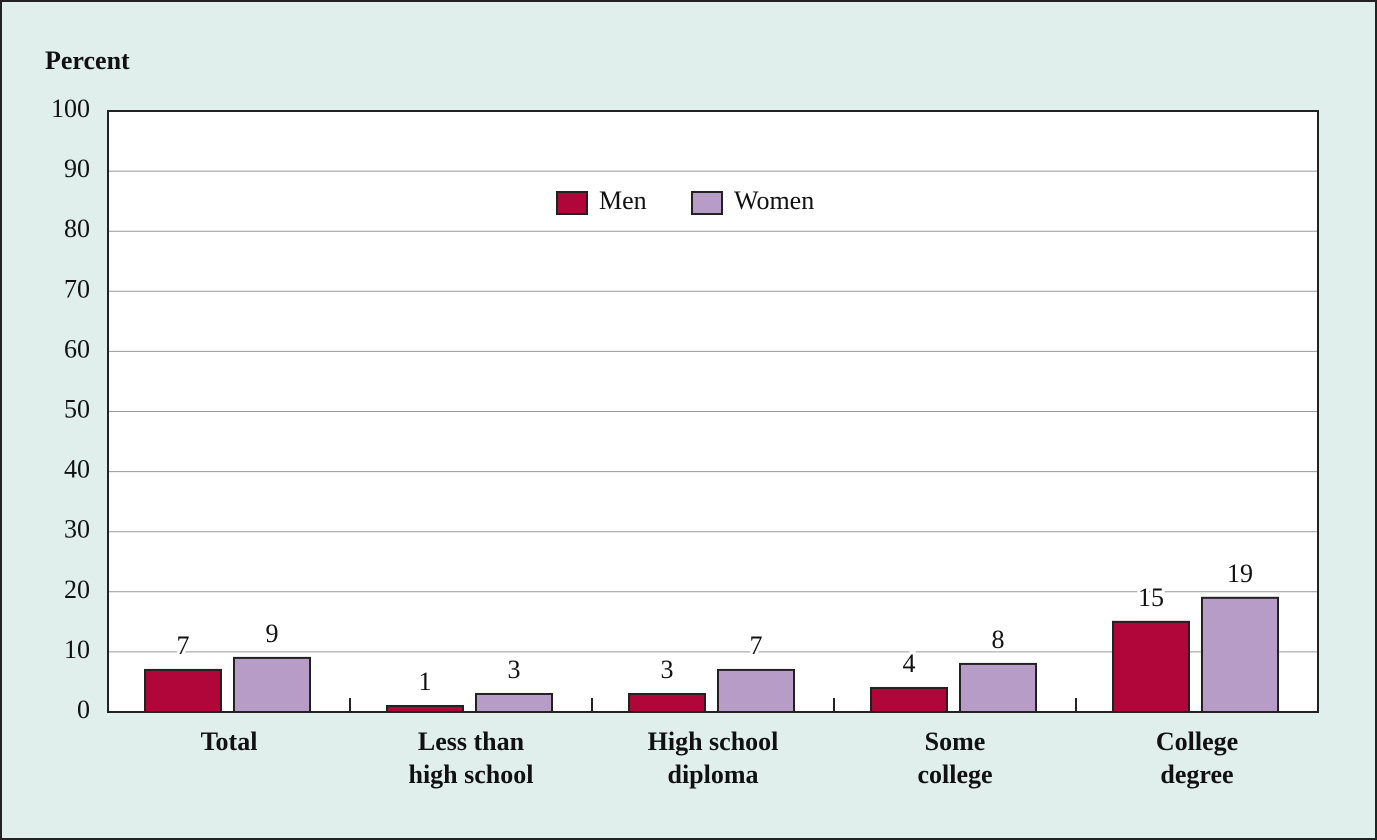 The width and height of the screenshot is (1377, 840). I want to click on y-tick-label: 30, so click(77, 529).